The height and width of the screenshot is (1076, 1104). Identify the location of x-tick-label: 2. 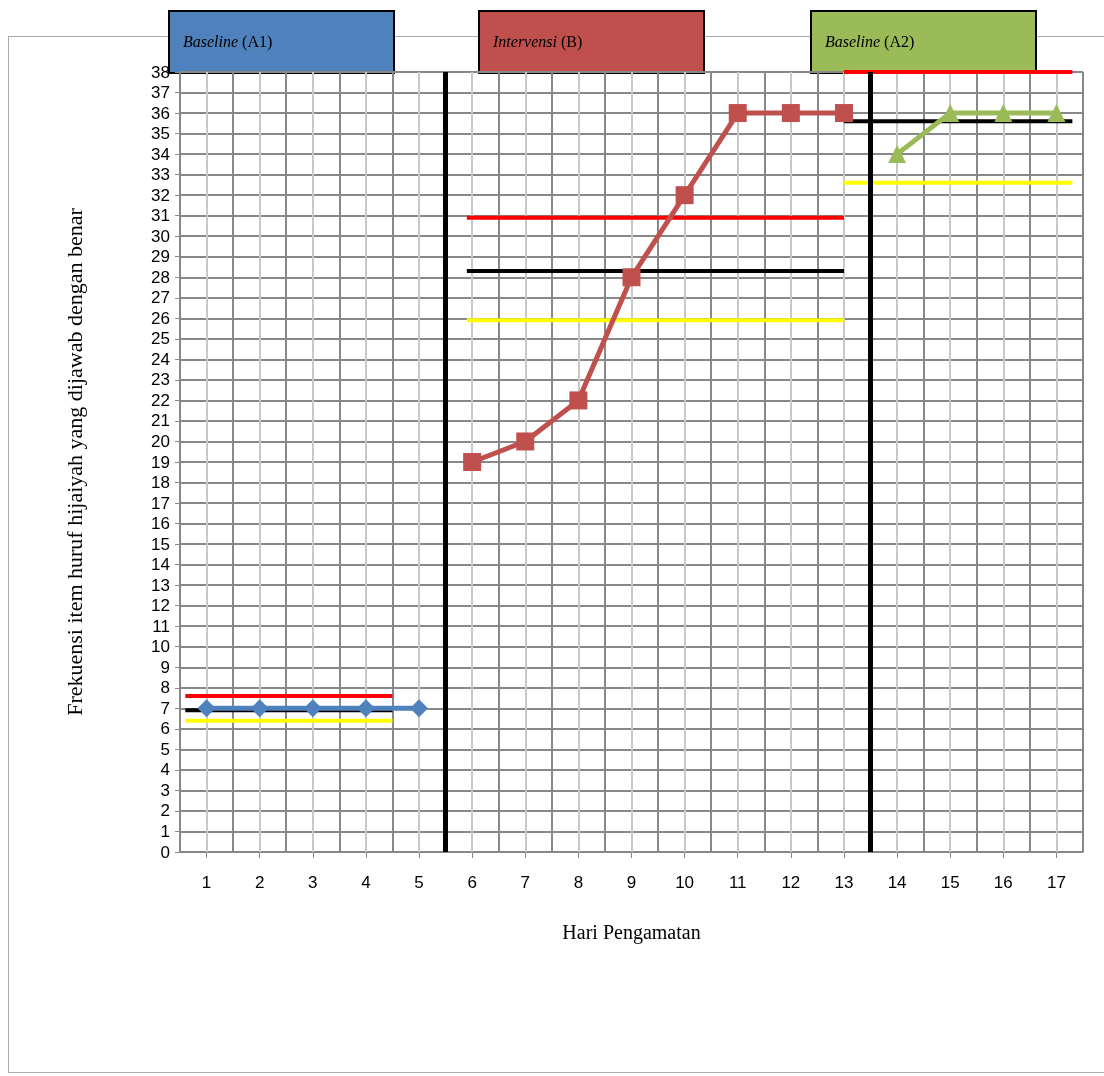
(259, 882).